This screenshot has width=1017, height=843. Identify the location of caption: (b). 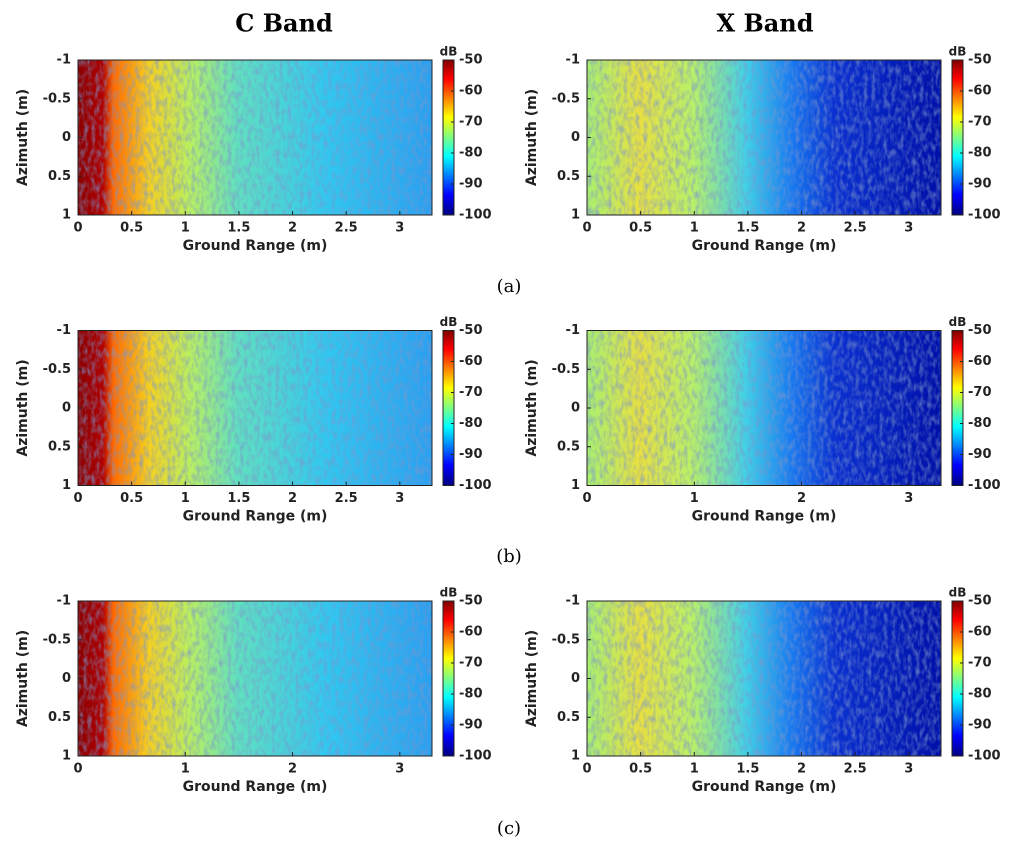
(509, 556).